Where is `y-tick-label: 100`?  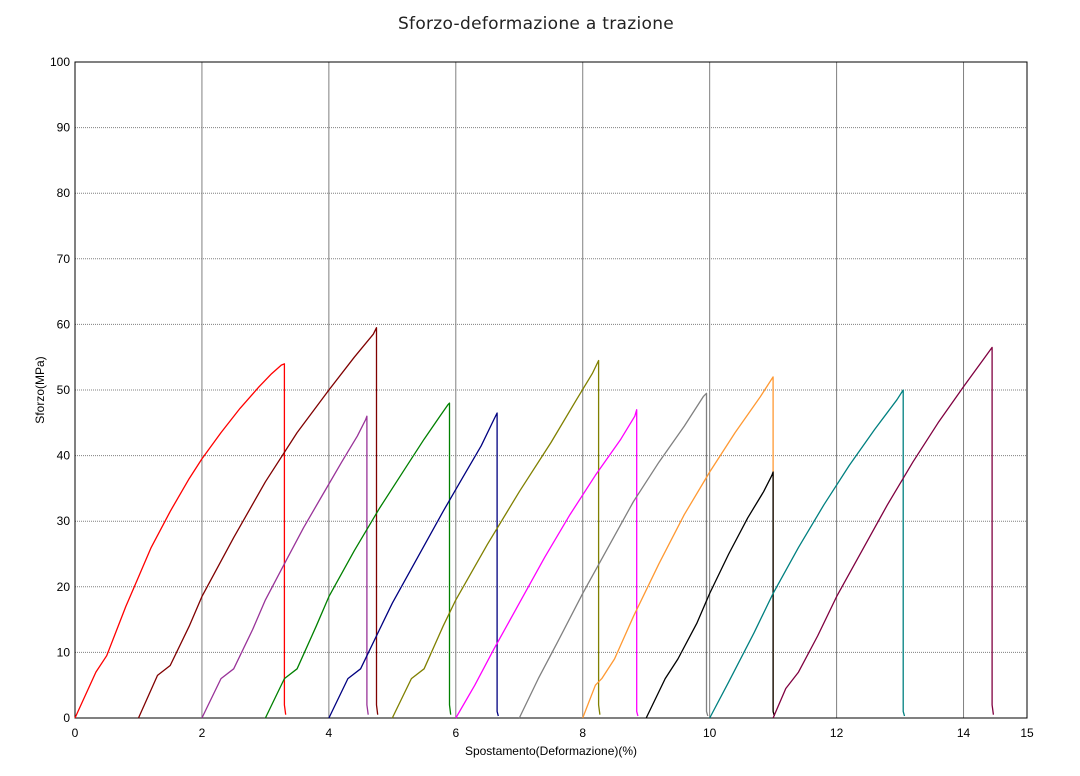
y-tick-label: 100 is located at coordinates (60, 62).